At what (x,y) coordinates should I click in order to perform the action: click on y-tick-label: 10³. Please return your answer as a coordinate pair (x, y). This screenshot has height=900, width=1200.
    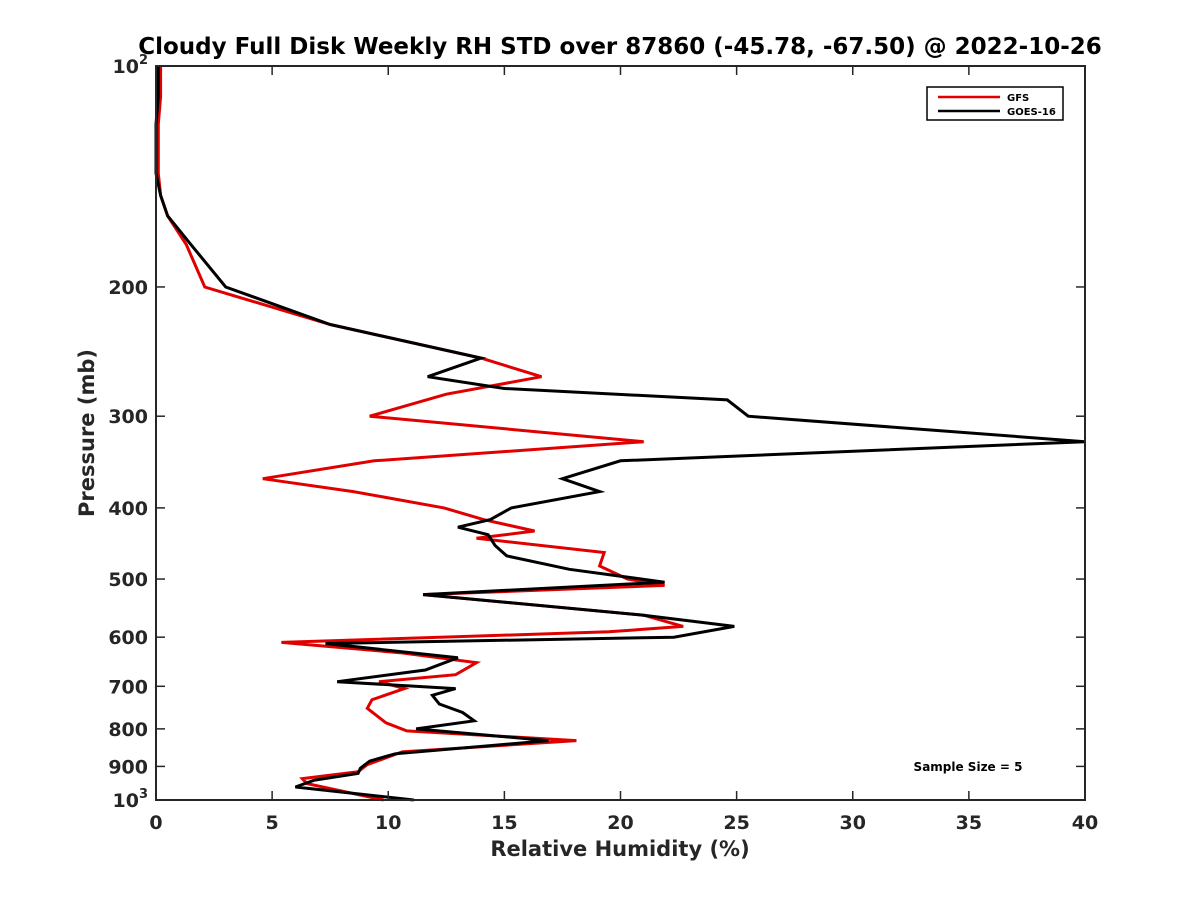
    Looking at the image, I should click on (131, 799).